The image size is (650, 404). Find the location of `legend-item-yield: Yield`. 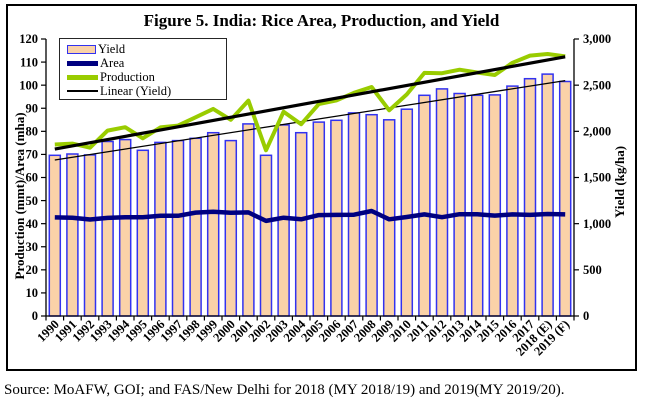

legend-item-yield: Yield is located at coordinates (146, 49).